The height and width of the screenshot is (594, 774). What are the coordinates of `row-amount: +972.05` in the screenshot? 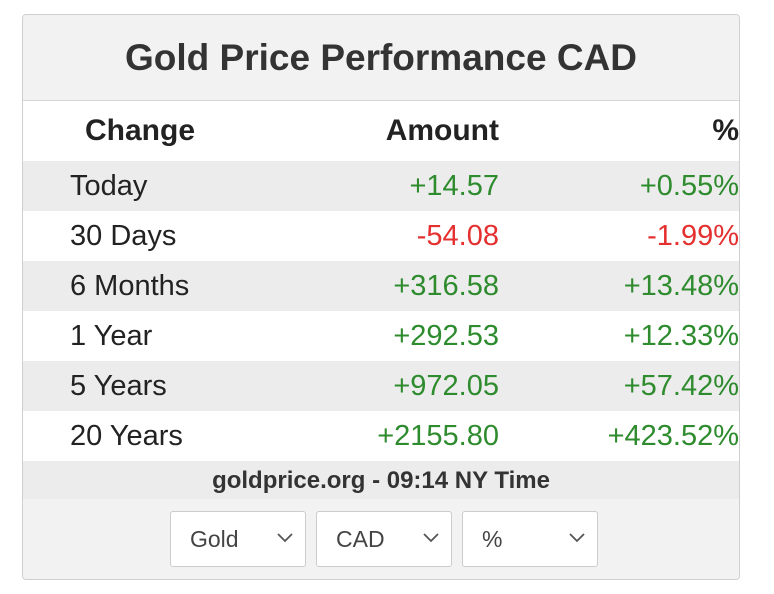 It's located at (391, 386).